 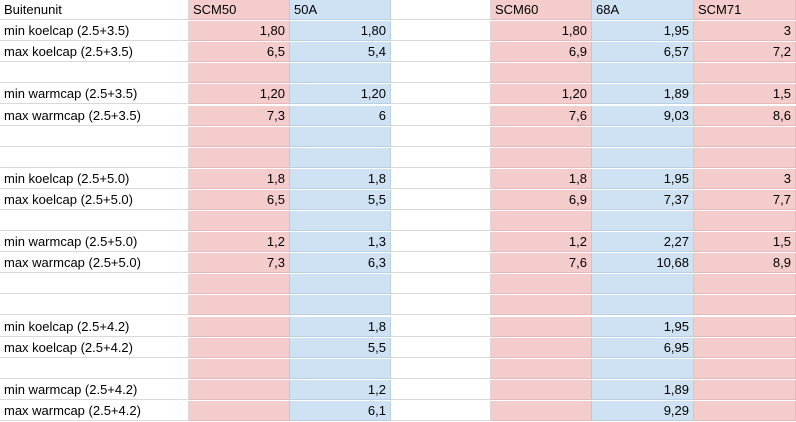 I want to click on row-label-cell: max warmcap (2.5+3.5), so click(x=94, y=116).